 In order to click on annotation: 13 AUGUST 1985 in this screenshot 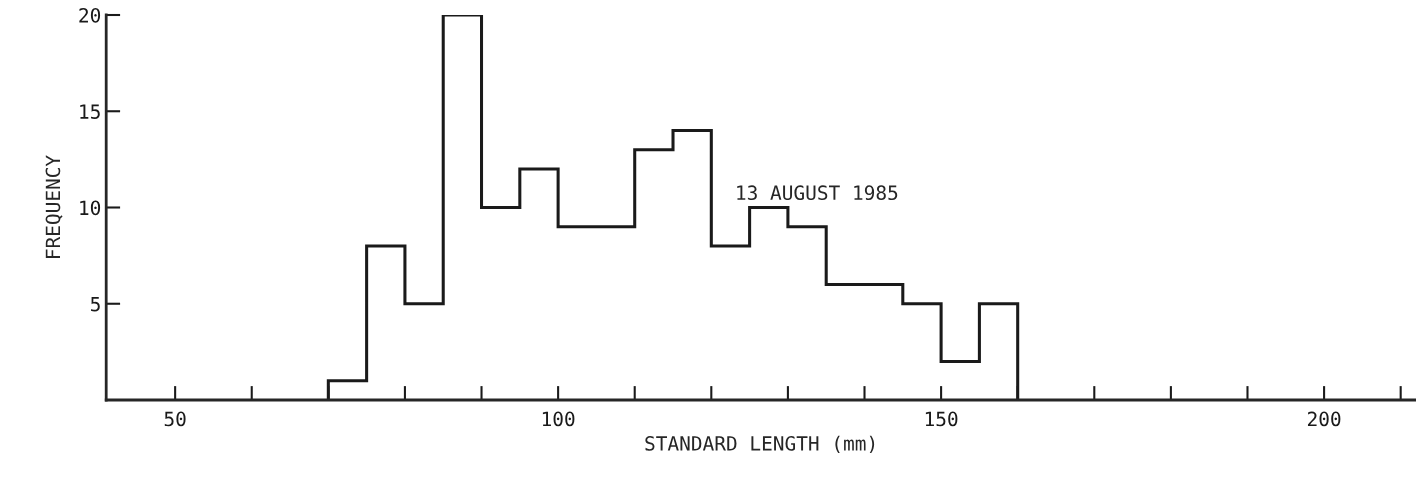, I will do `click(817, 193)`.